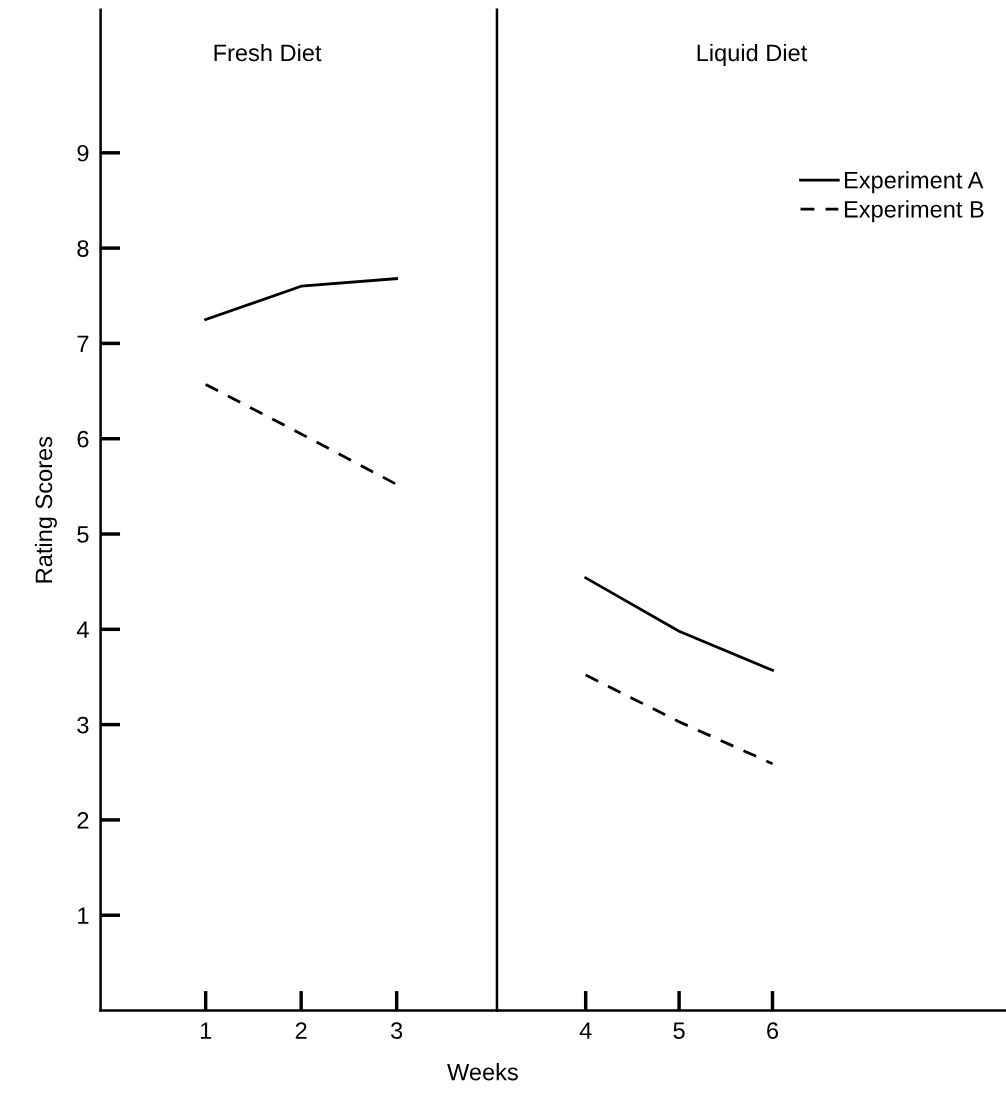 The height and width of the screenshot is (1096, 1006). I want to click on y-tick-label: 3, so click(83, 725).